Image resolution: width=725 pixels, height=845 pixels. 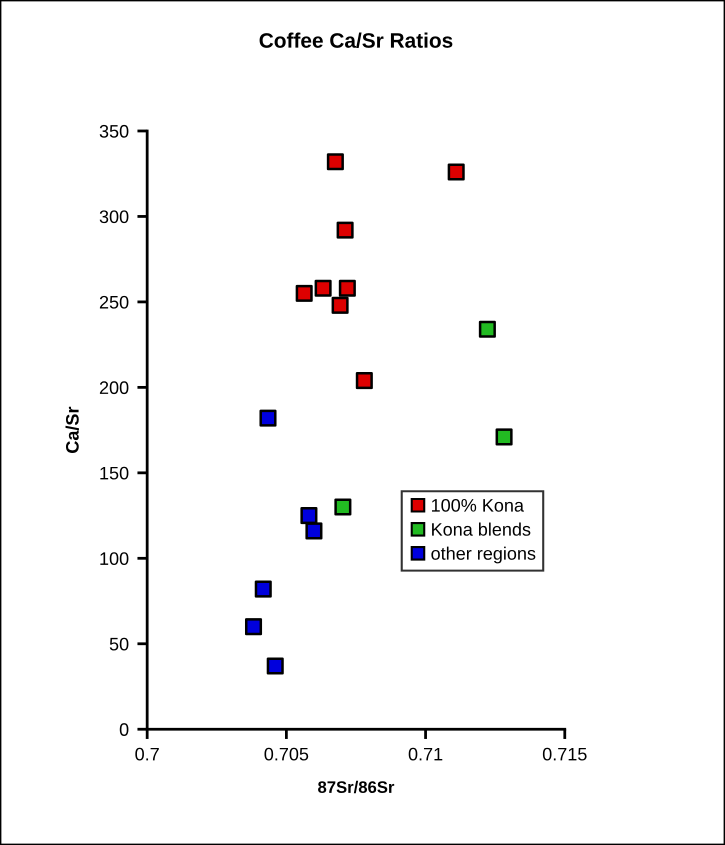 I want to click on x-tick-label: 0.71, so click(x=425, y=754).